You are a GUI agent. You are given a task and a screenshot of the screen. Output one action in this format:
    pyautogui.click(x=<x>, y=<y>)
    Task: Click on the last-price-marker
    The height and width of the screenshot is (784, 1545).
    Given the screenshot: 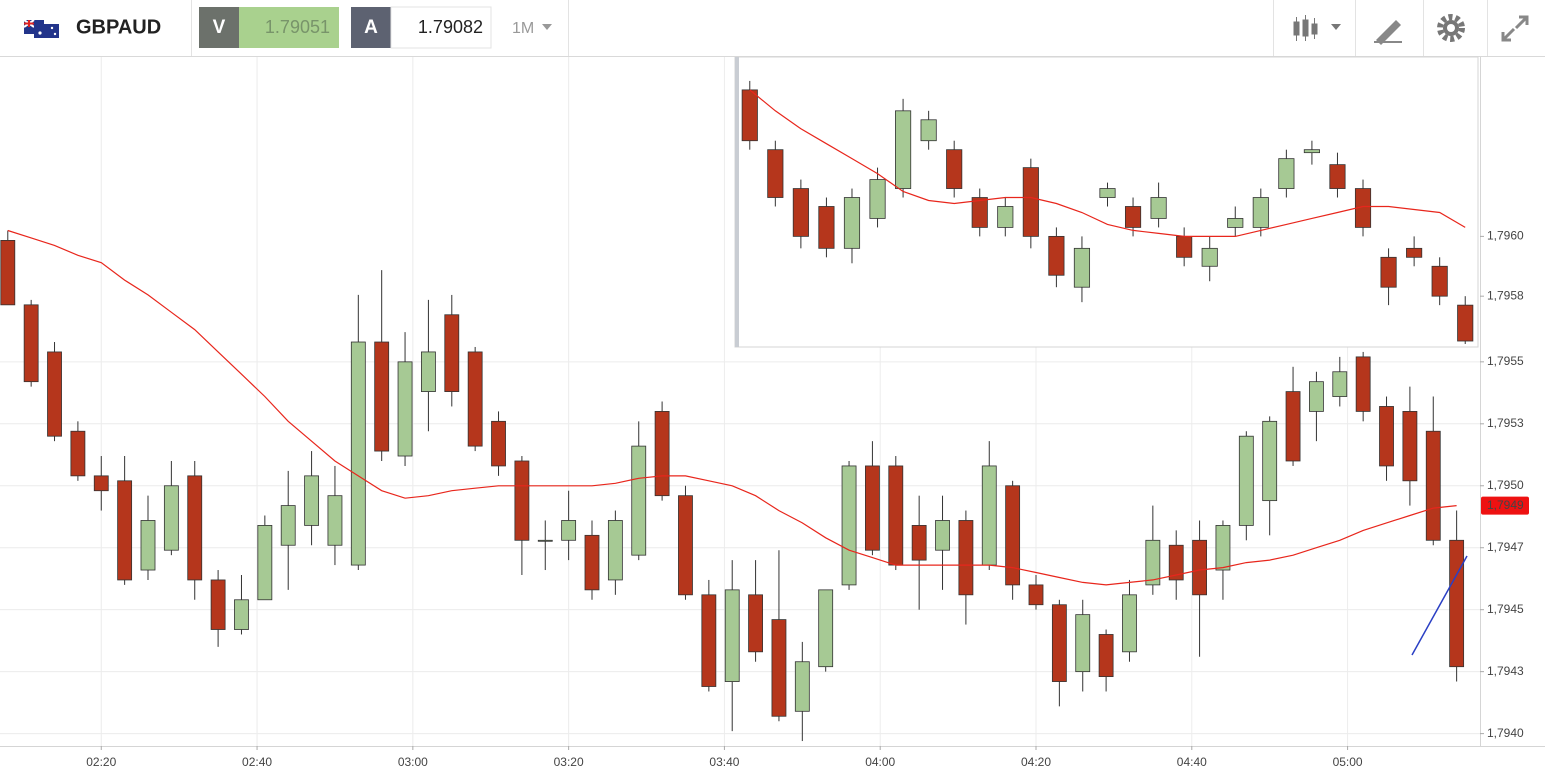 What is the action you would take?
    pyautogui.click(x=1505, y=505)
    